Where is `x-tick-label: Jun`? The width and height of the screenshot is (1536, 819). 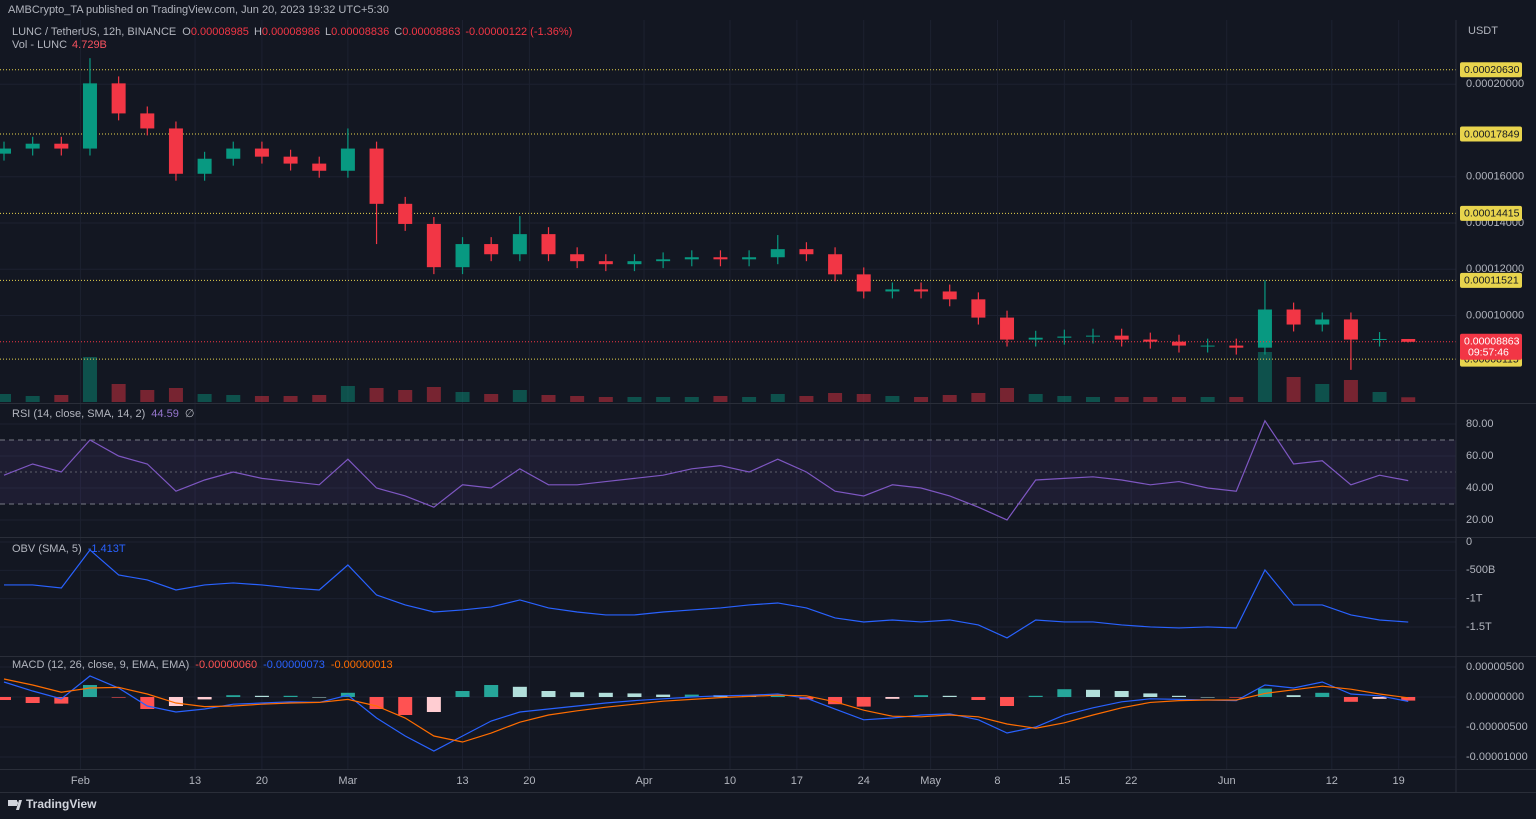 x-tick-label: Jun is located at coordinates (1227, 781).